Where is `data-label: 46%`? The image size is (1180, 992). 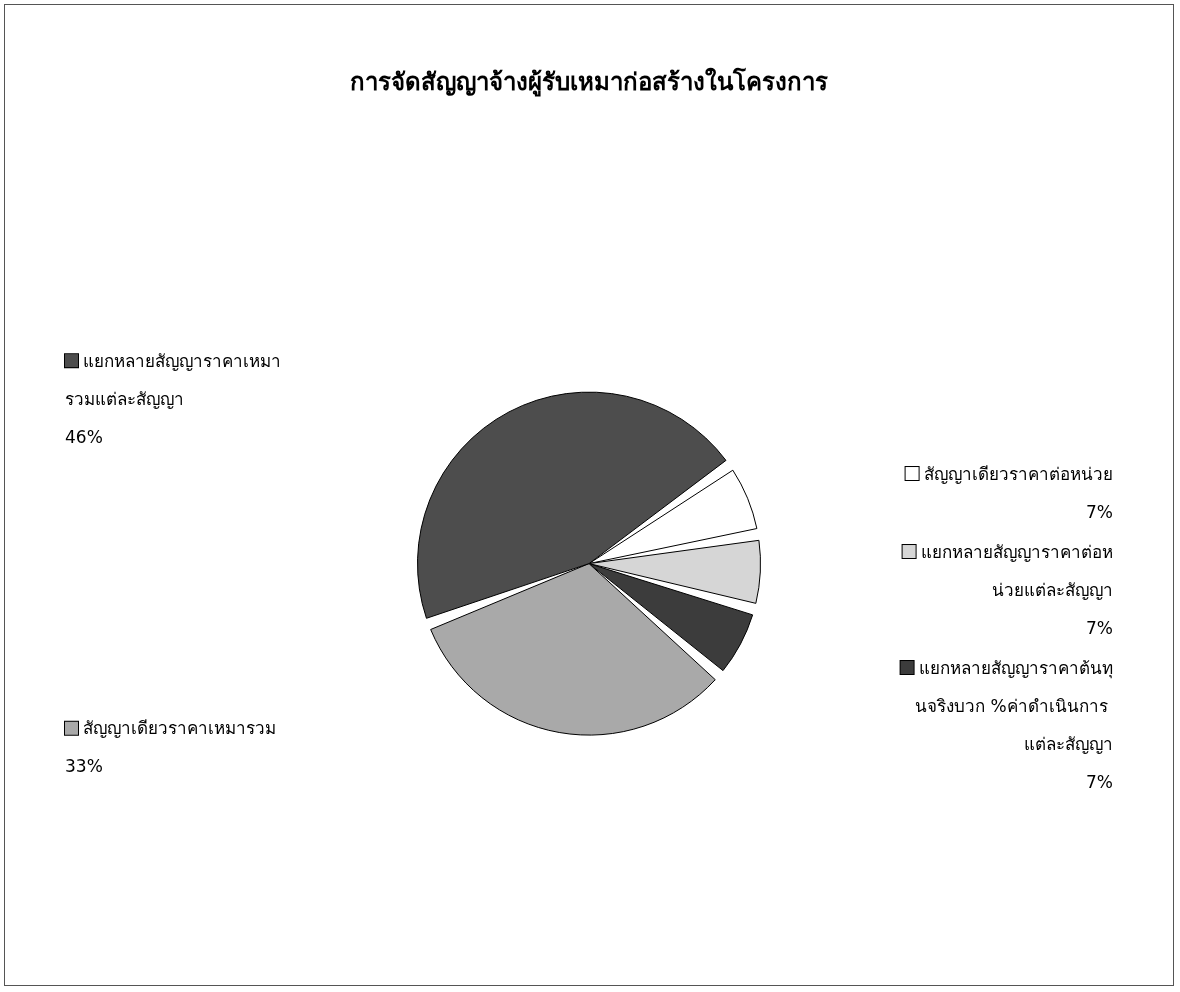 data-label: 46% is located at coordinates (84, 436).